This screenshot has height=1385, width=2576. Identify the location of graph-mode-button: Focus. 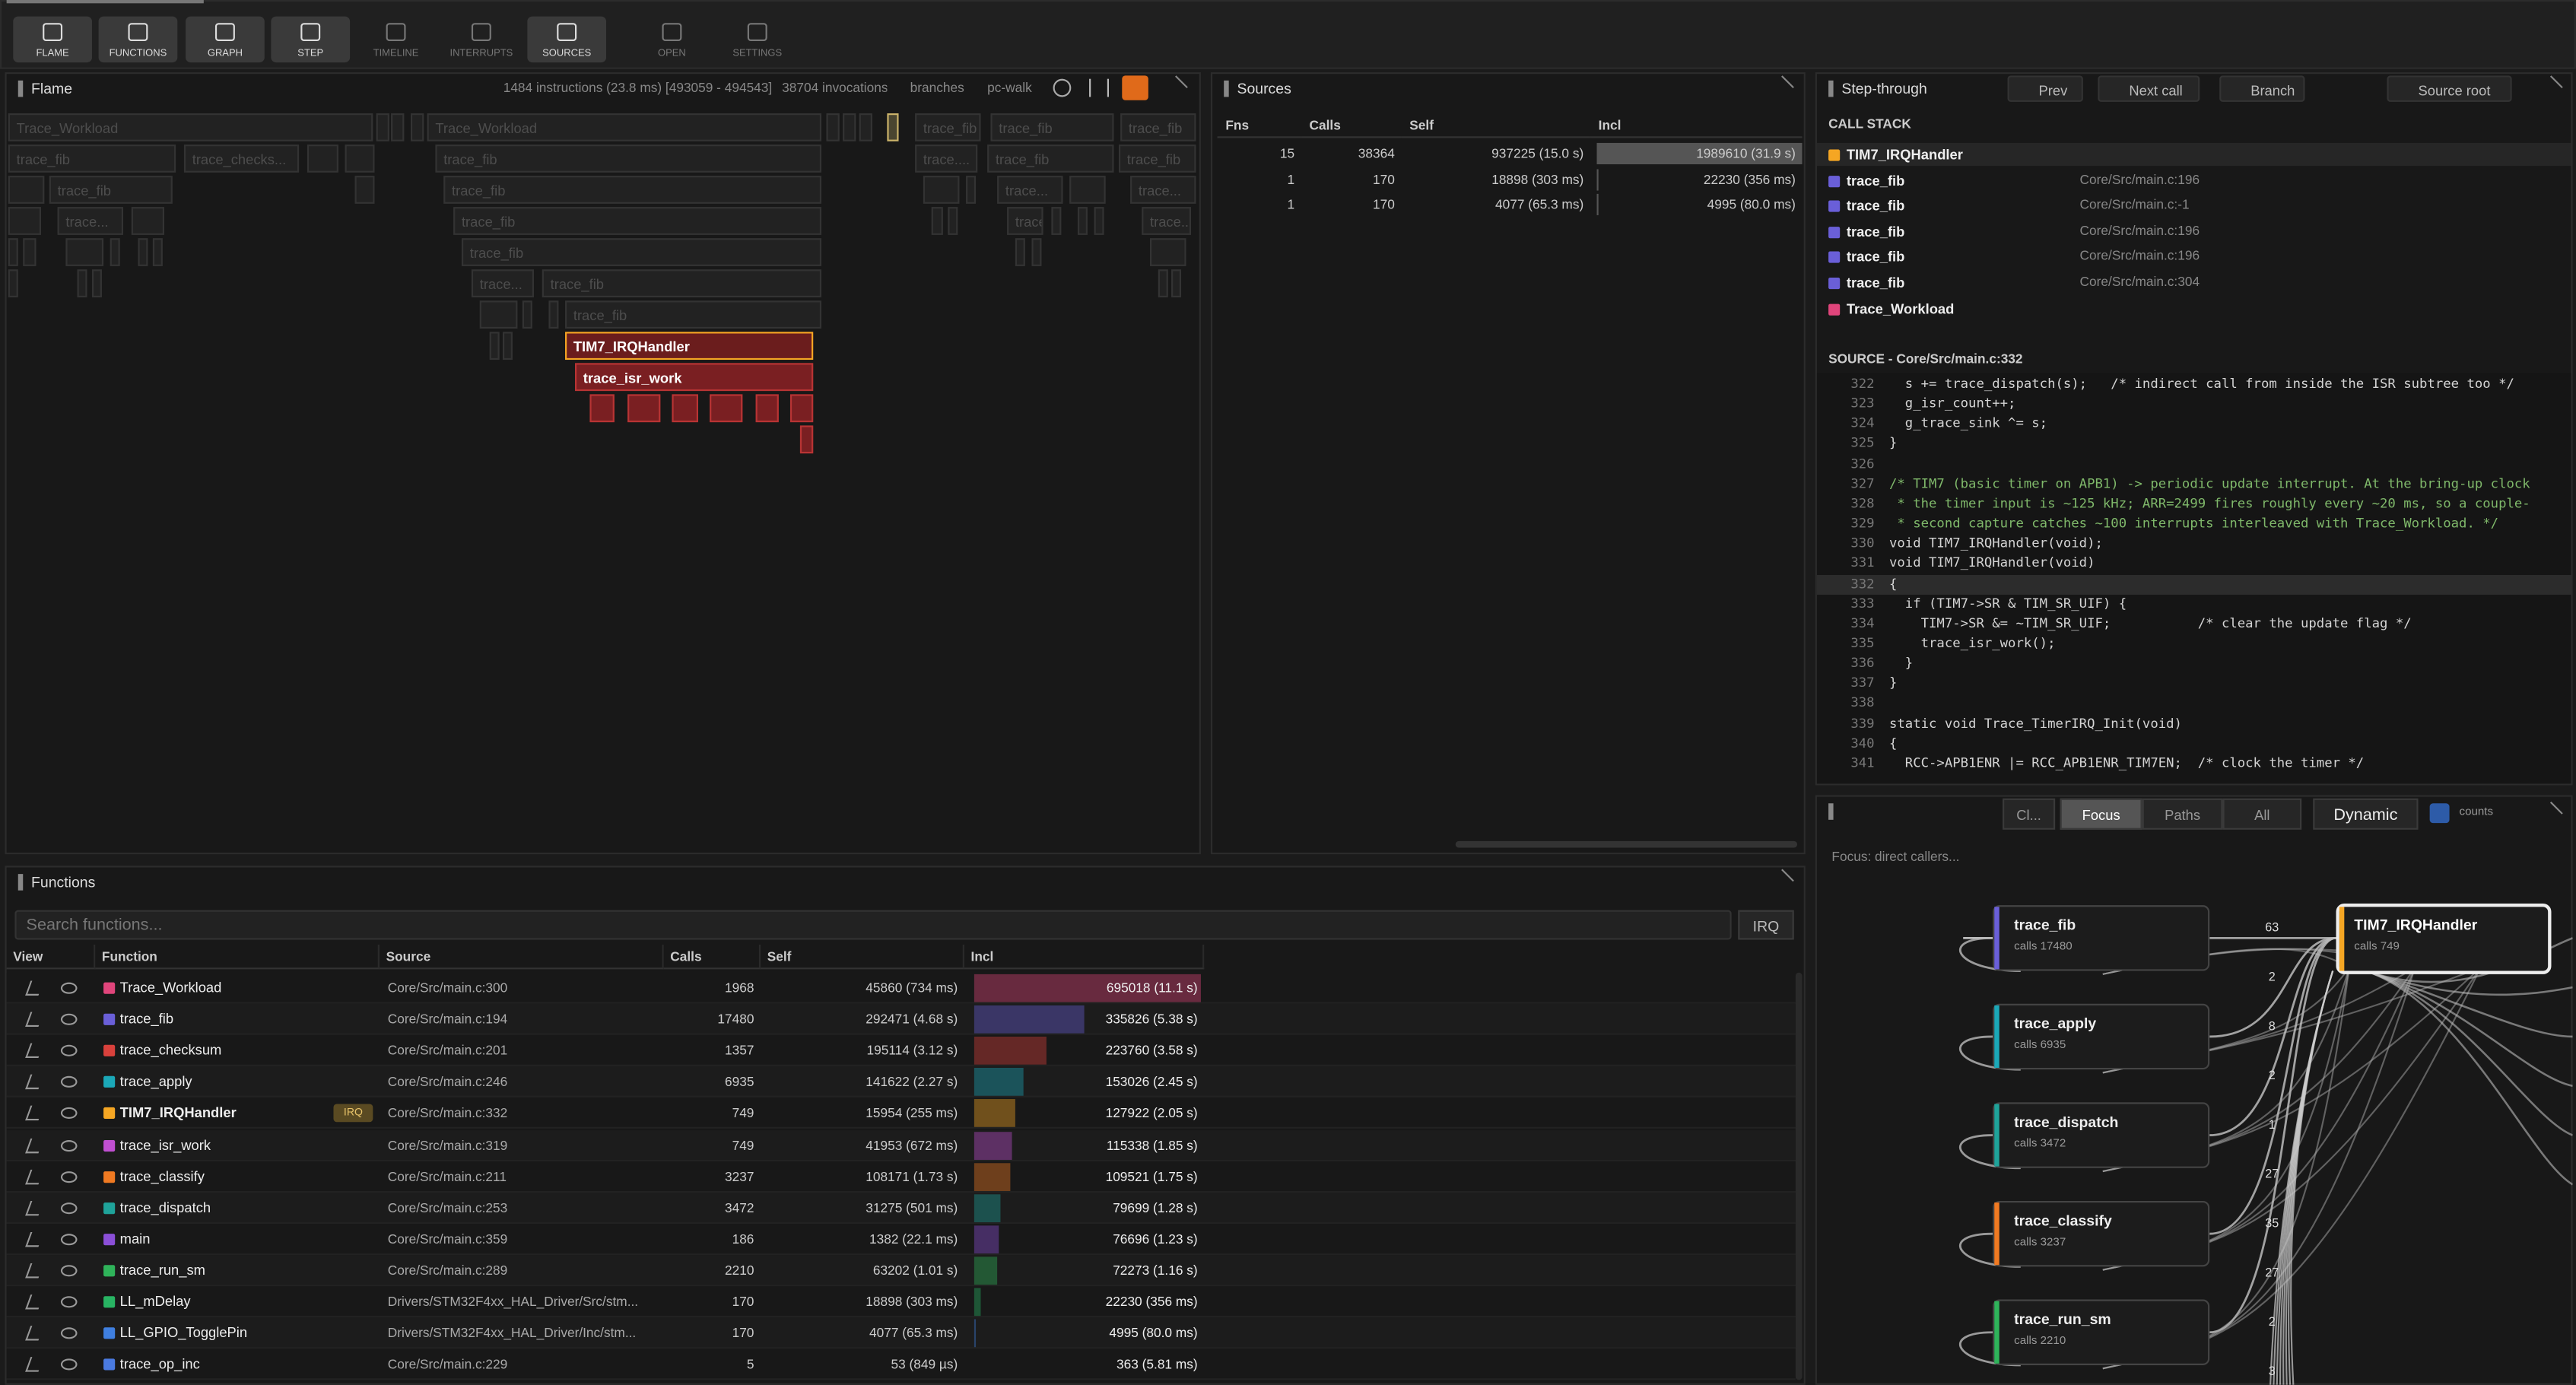
(2101, 814).